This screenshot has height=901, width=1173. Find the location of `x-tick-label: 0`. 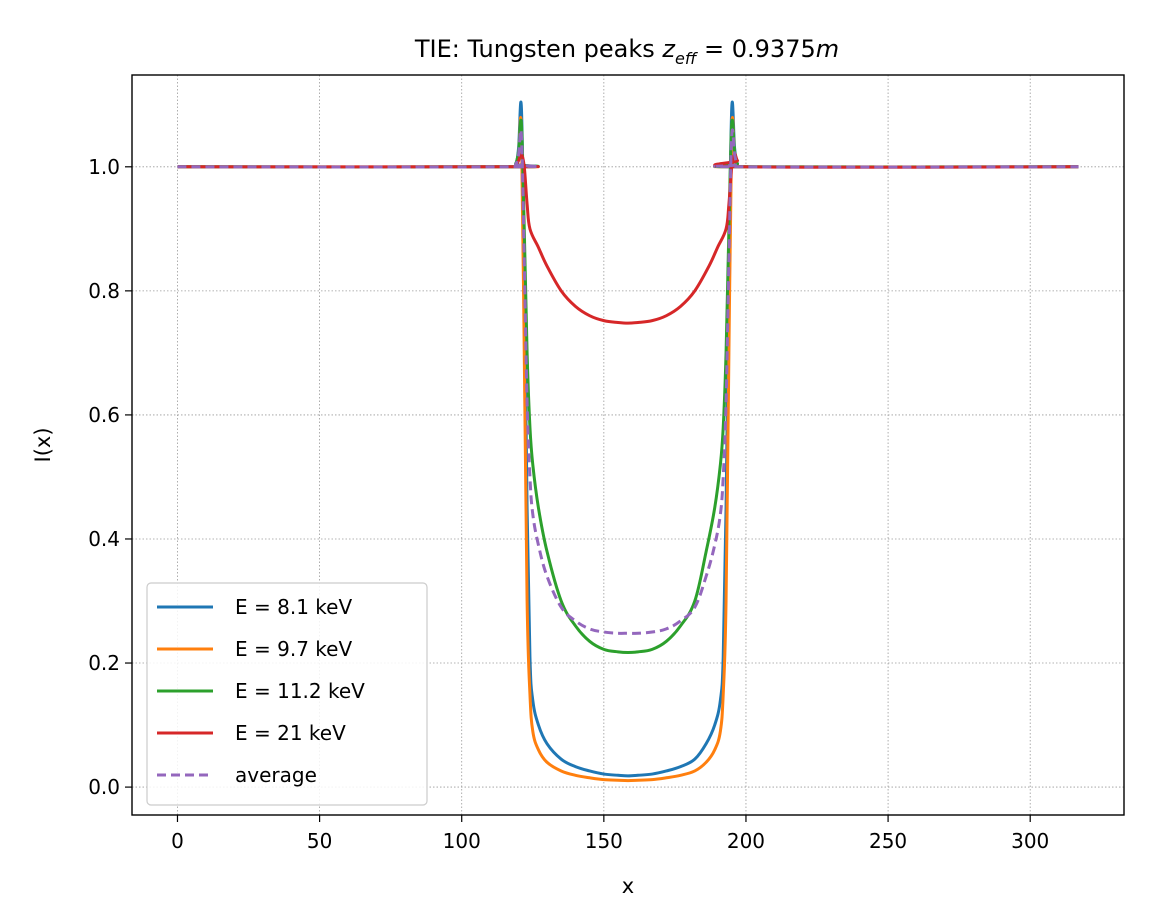

x-tick-label: 0 is located at coordinates (177, 841).